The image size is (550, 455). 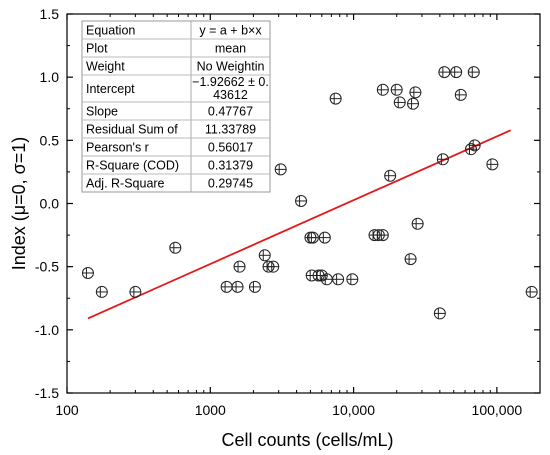 I want to click on y-tick-label: -1.5, so click(x=47, y=393).